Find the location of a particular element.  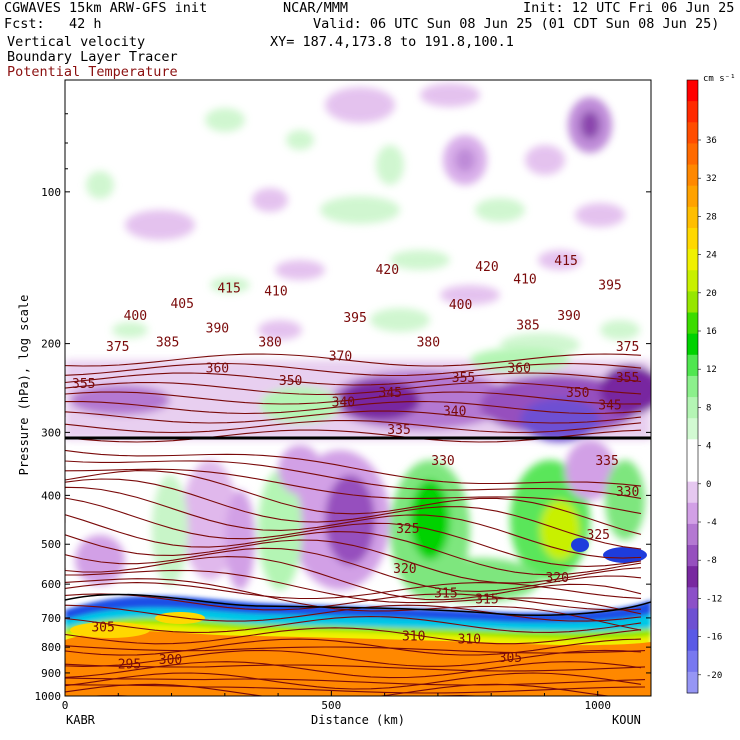

theta-label: 315 is located at coordinates (445, 593).